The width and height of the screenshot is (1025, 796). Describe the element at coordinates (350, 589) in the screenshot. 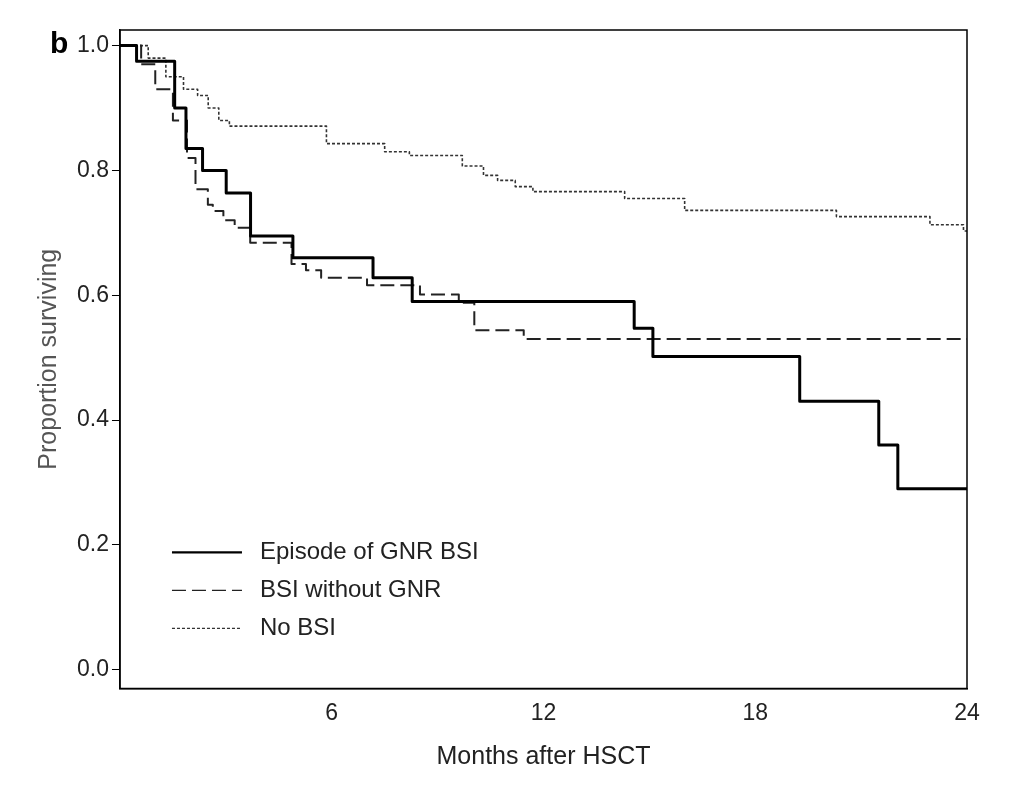

I see `legend-label: BSI without GNR` at that location.